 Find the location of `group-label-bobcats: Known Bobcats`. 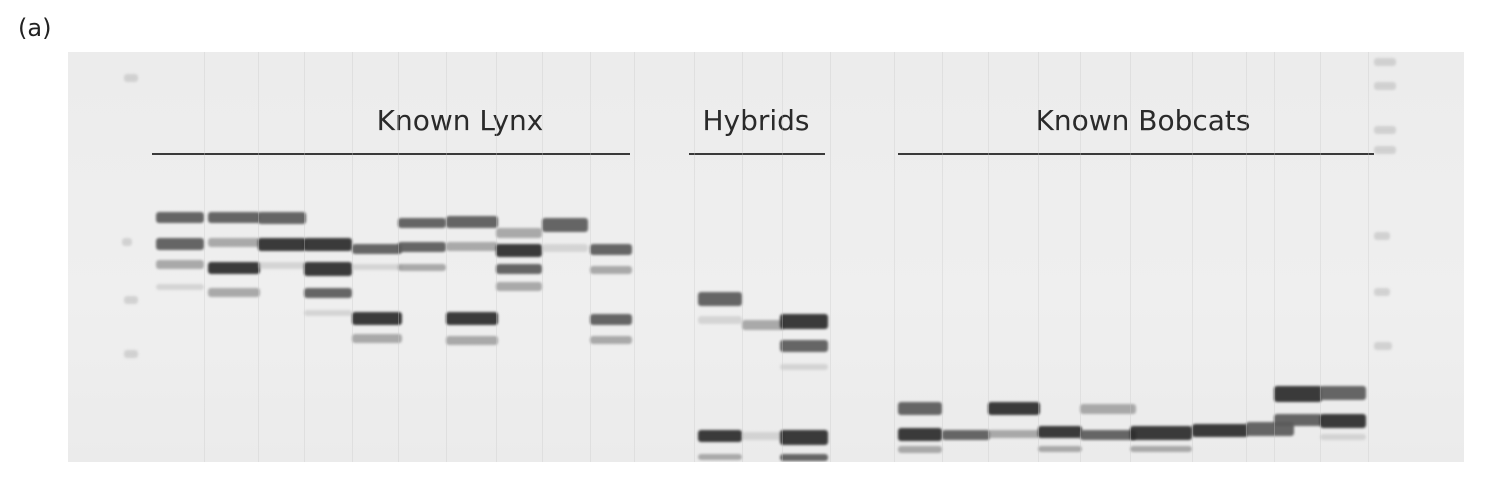

group-label-bobcats: Known Bobcats is located at coordinates (1143, 120).